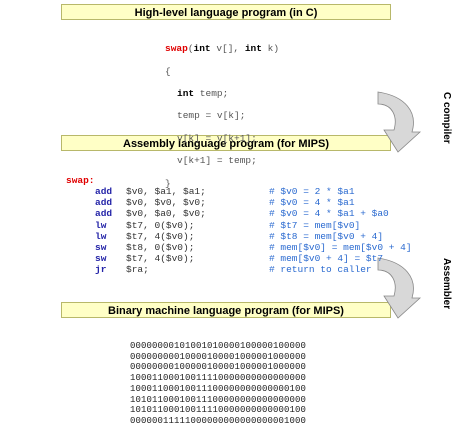  Describe the element at coordinates (160, 247) in the screenshot. I see `asm-operands: $t8, 0($v0);` at that location.